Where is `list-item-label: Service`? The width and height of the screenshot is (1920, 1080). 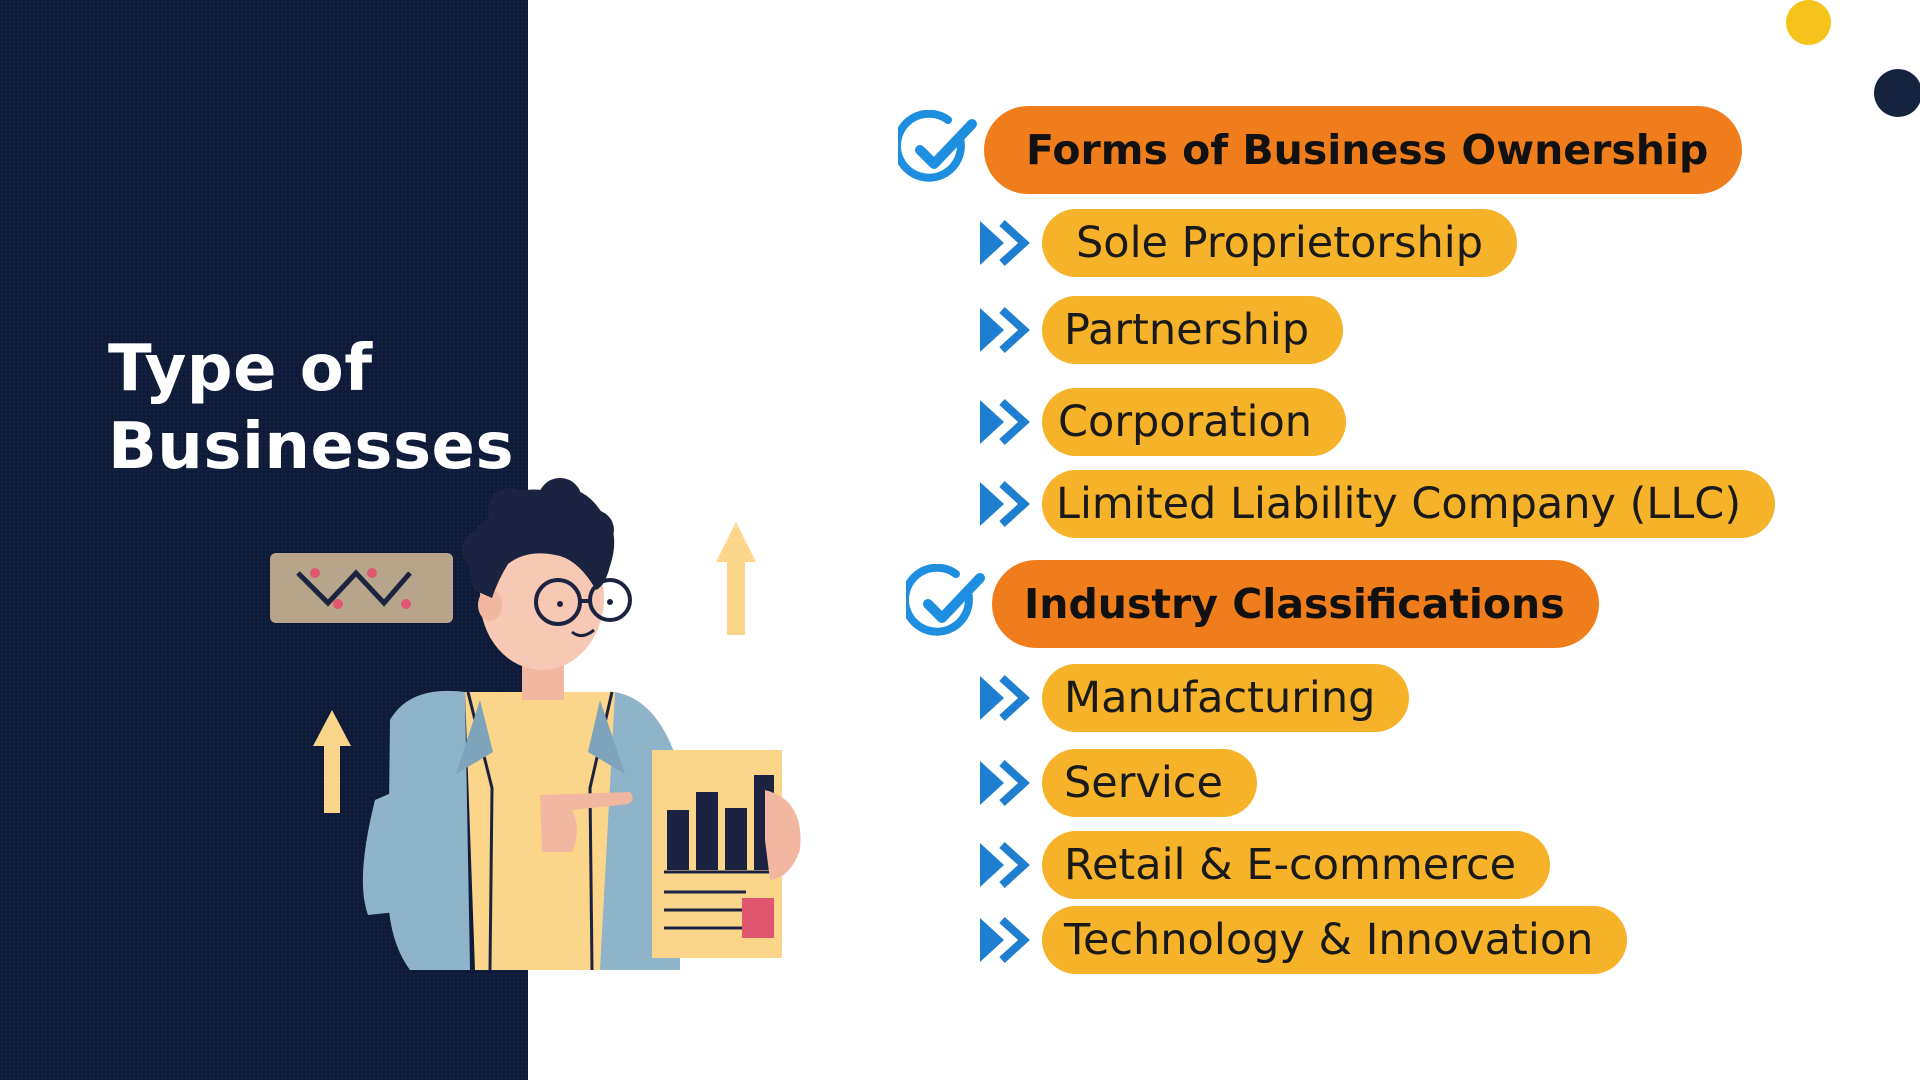 list-item-label: Service is located at coordinates (1149, 783).